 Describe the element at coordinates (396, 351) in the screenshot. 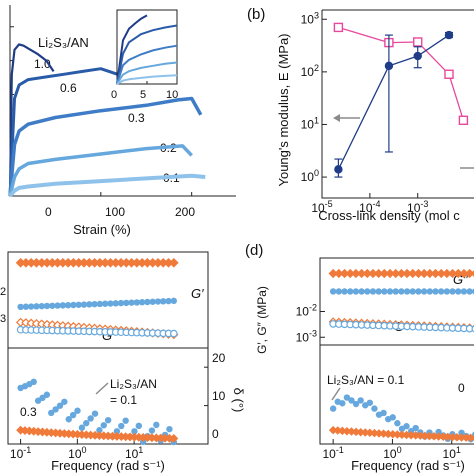

I see `d-frame` at that location.